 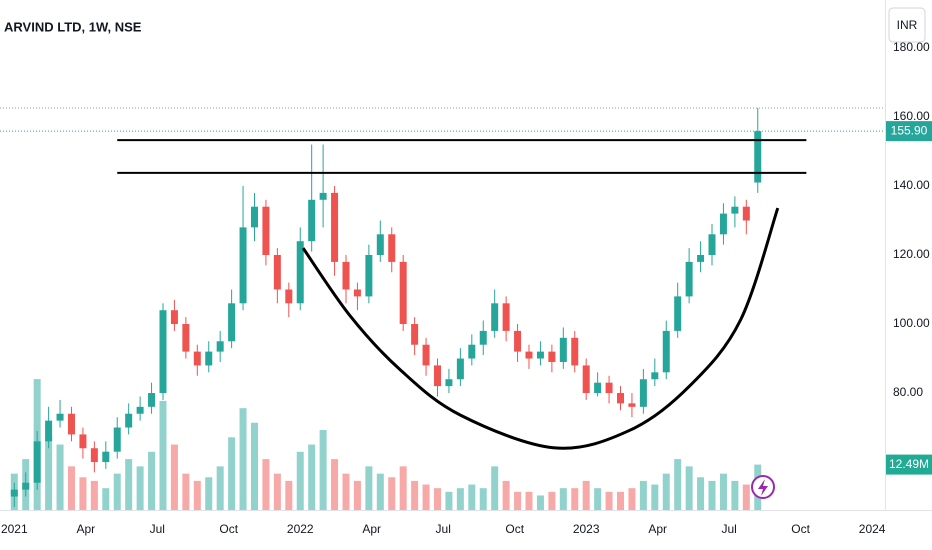 I want to click on y-tick-label: 120.00, so click(x=911, y=254).